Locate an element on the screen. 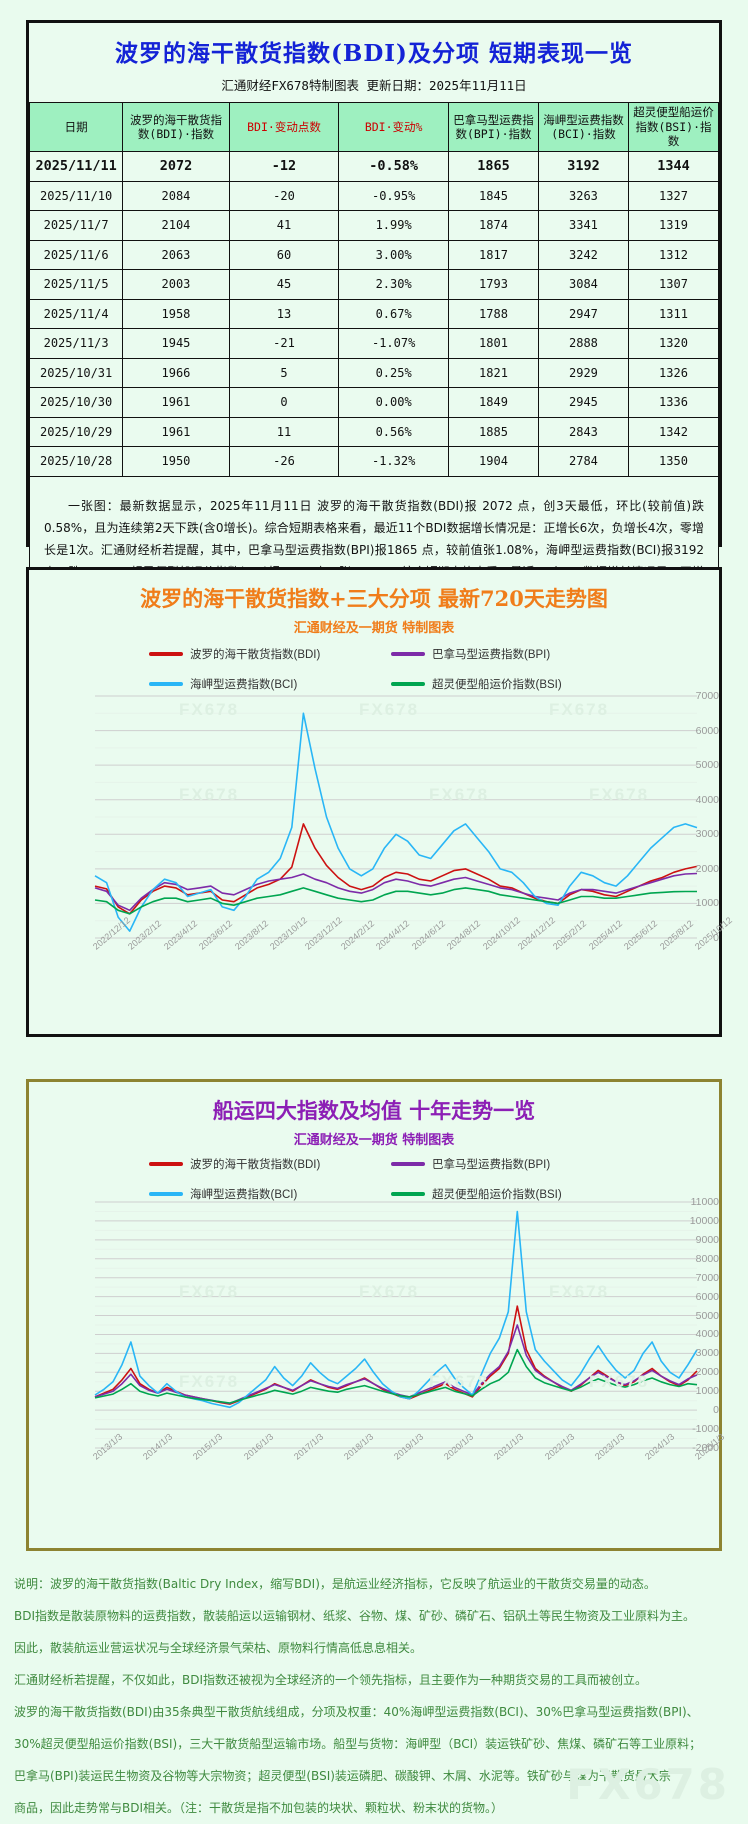 This screenshot has width=748, height=1824. table-row: 2025/11/3 1945 -21 -1.07% 1801 2888 1320 is located at coordinates (374, 343).